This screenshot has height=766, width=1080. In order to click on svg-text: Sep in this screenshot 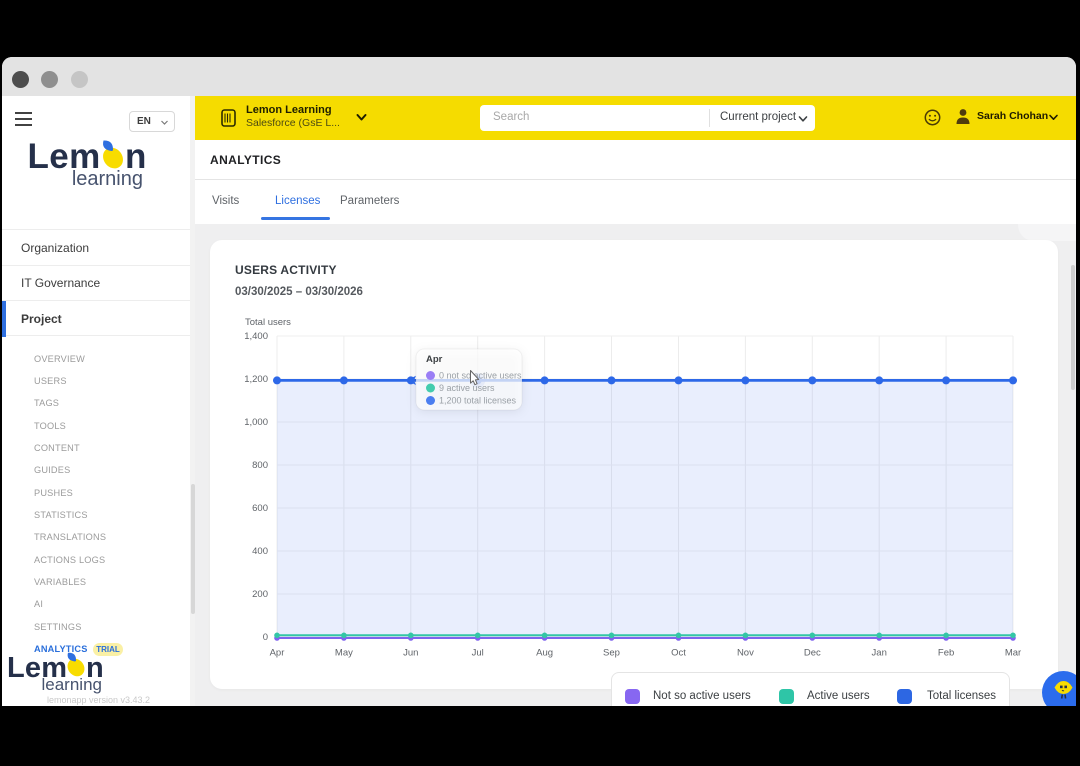, I will do `click(611, 653)`.